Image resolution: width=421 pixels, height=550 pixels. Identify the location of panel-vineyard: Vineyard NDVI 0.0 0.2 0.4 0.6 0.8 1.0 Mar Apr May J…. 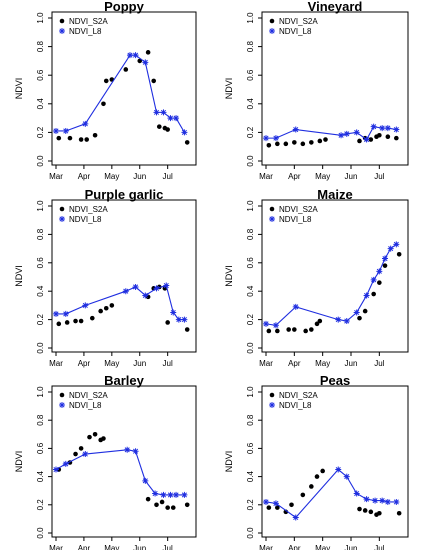
(316, 90).